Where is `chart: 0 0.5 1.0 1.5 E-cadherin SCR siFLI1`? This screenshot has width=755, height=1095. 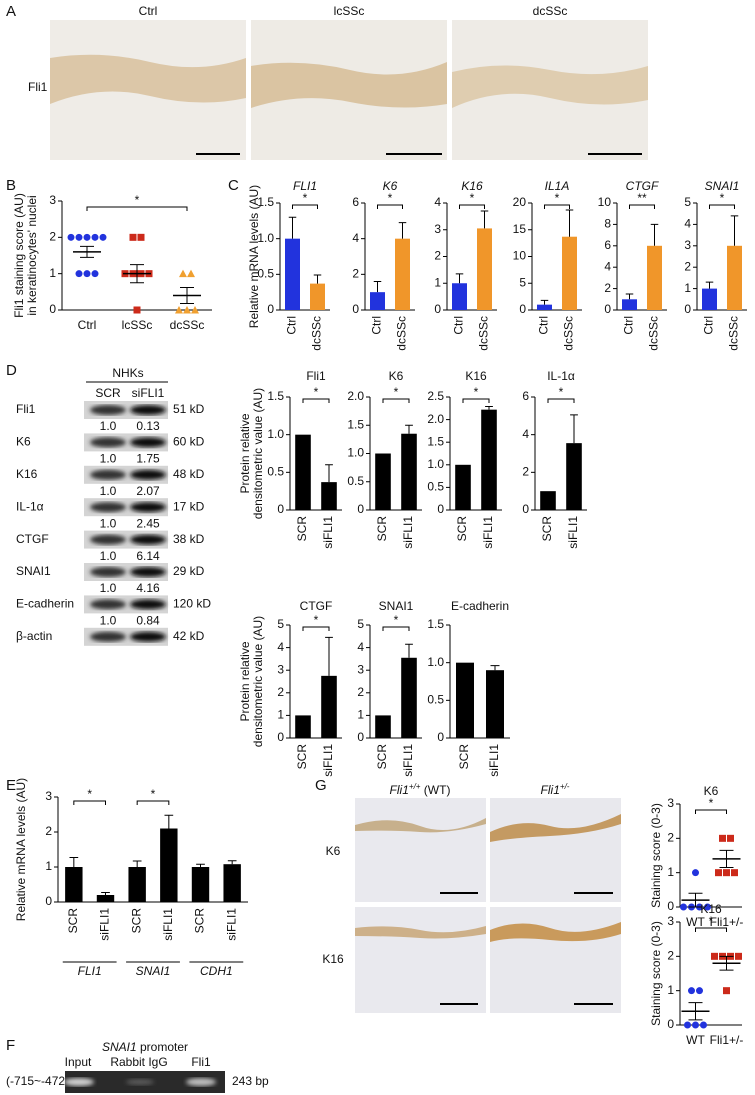
chart: 0 0.5 1.0 1.5 E-cadherin SCR siFLI1 is located at coordinates (468, 688).